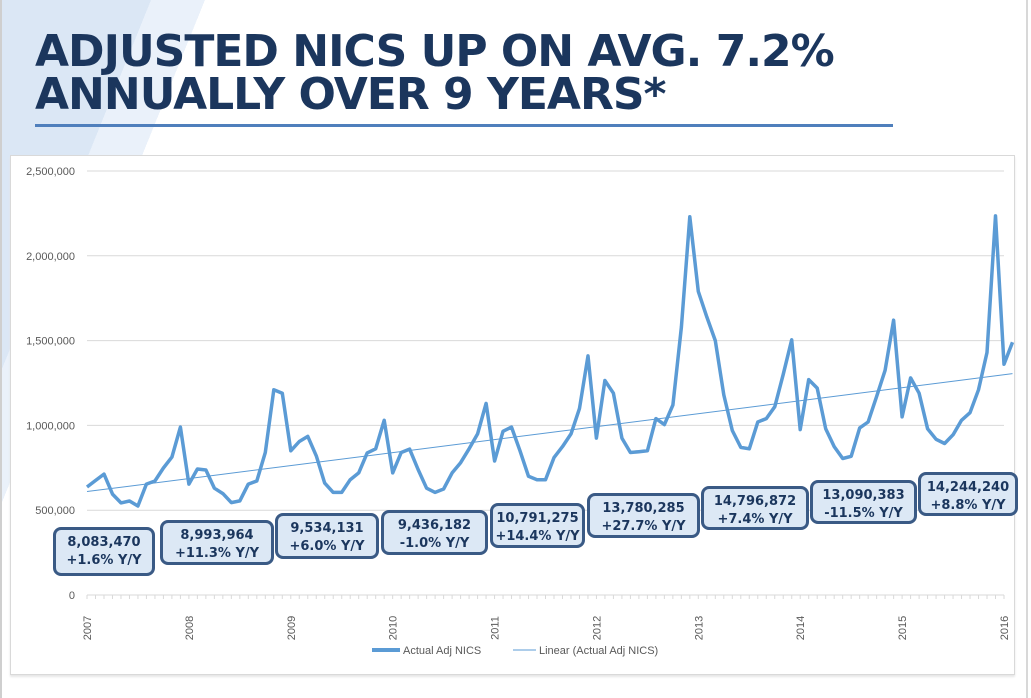 The height and width of the screenshot is (698, 1031). Describe the element at coordinates (801, 628) in the screenshot. I see `x-tick-label: 2014` at that location.